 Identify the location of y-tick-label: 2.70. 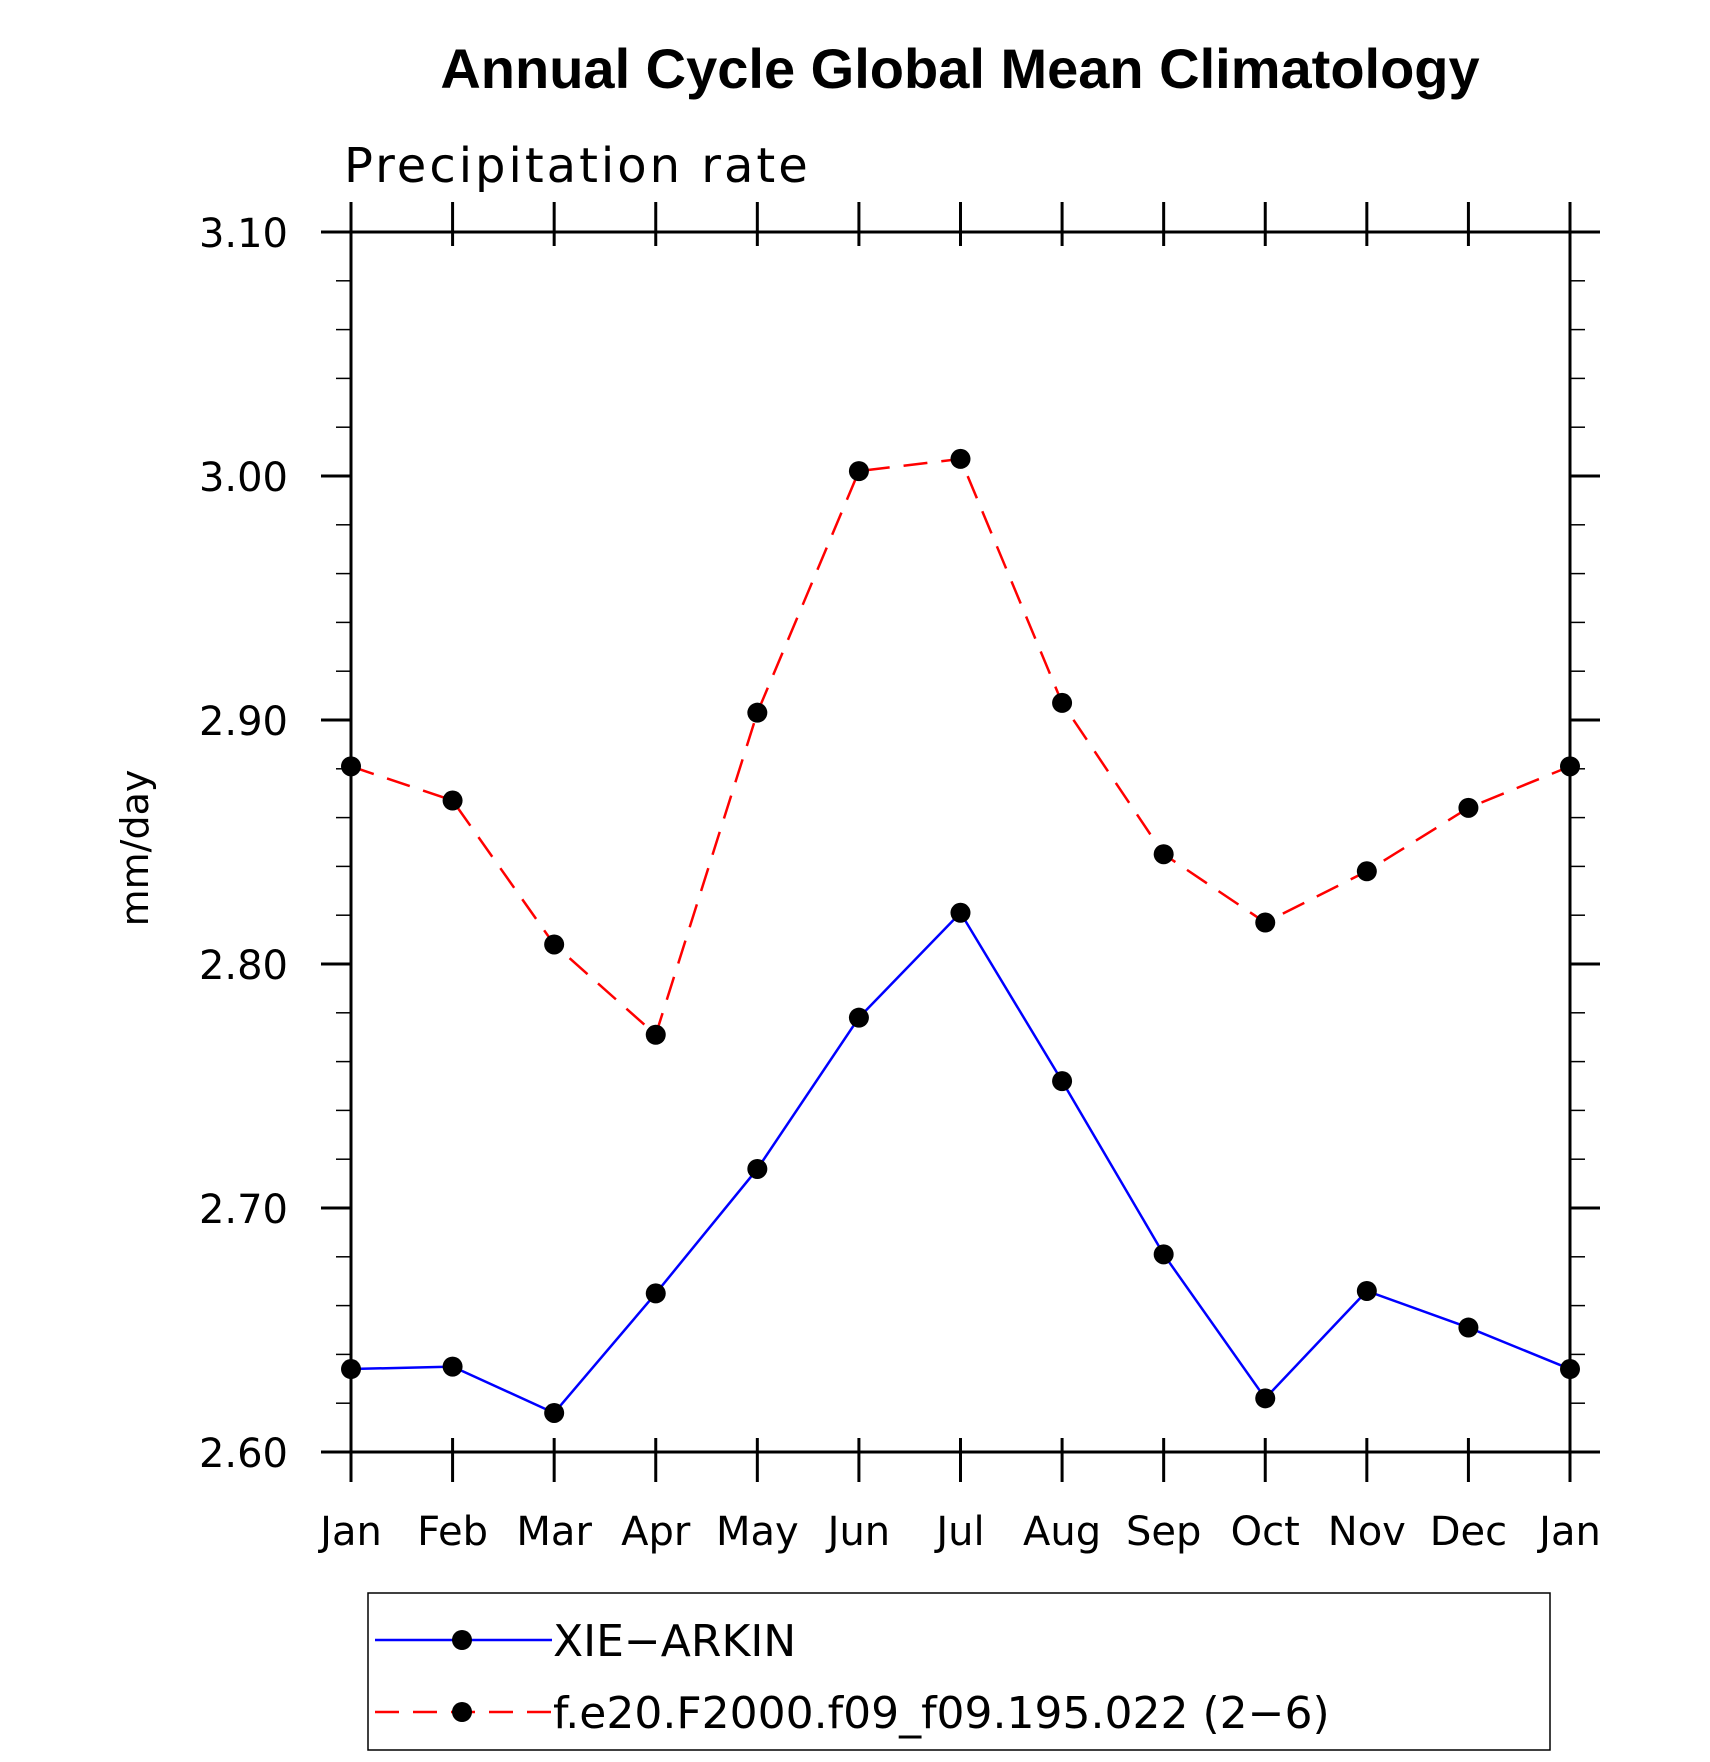
(243, 1210).